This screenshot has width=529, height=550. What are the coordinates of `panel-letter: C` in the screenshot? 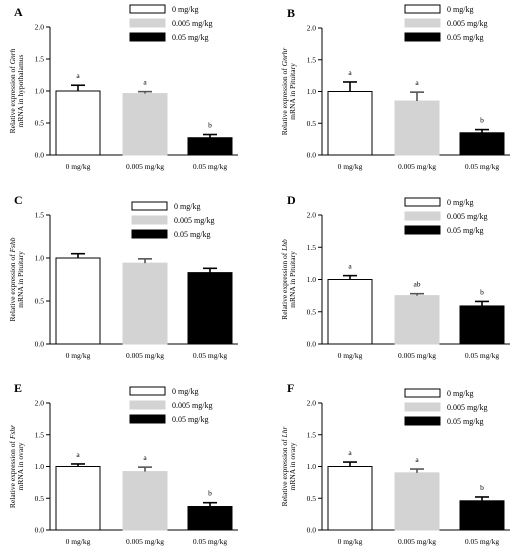 It's located at (18, 200).